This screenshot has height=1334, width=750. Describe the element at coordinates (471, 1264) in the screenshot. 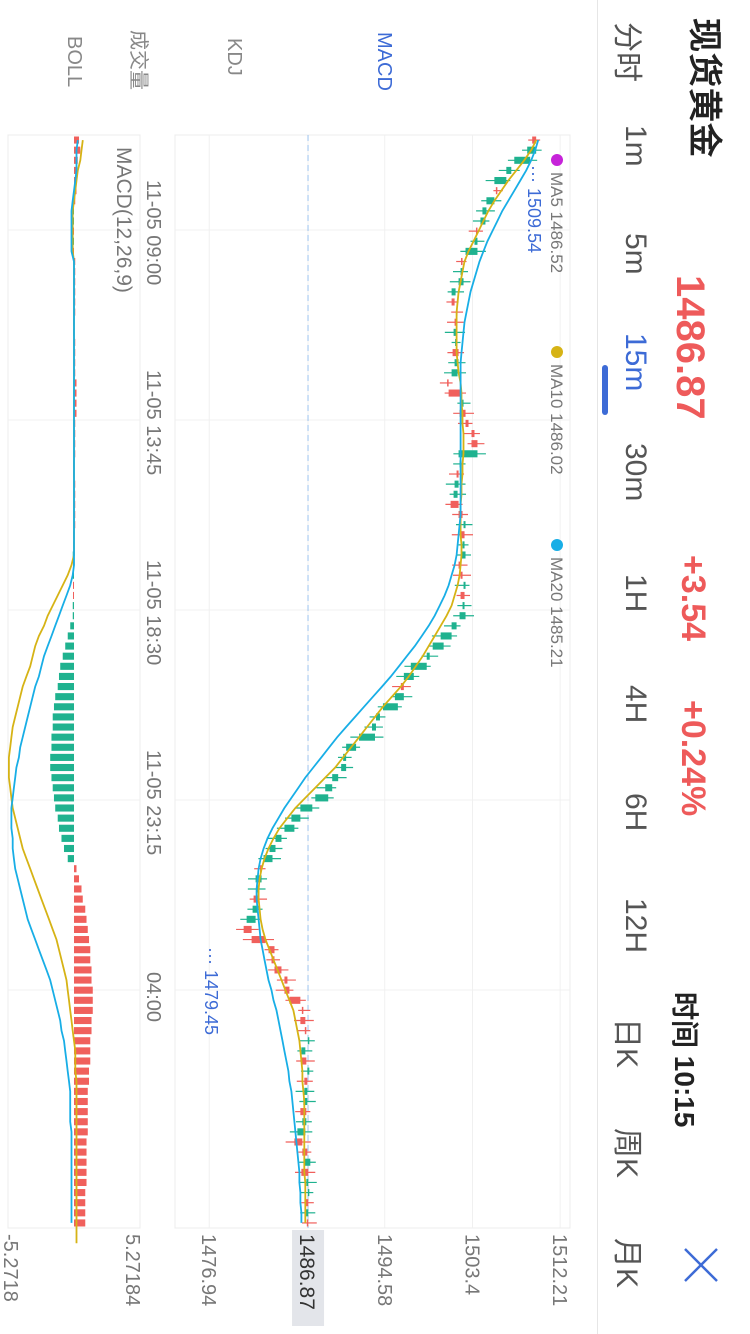

I see `y-tick-label: 1503.4` at that location.